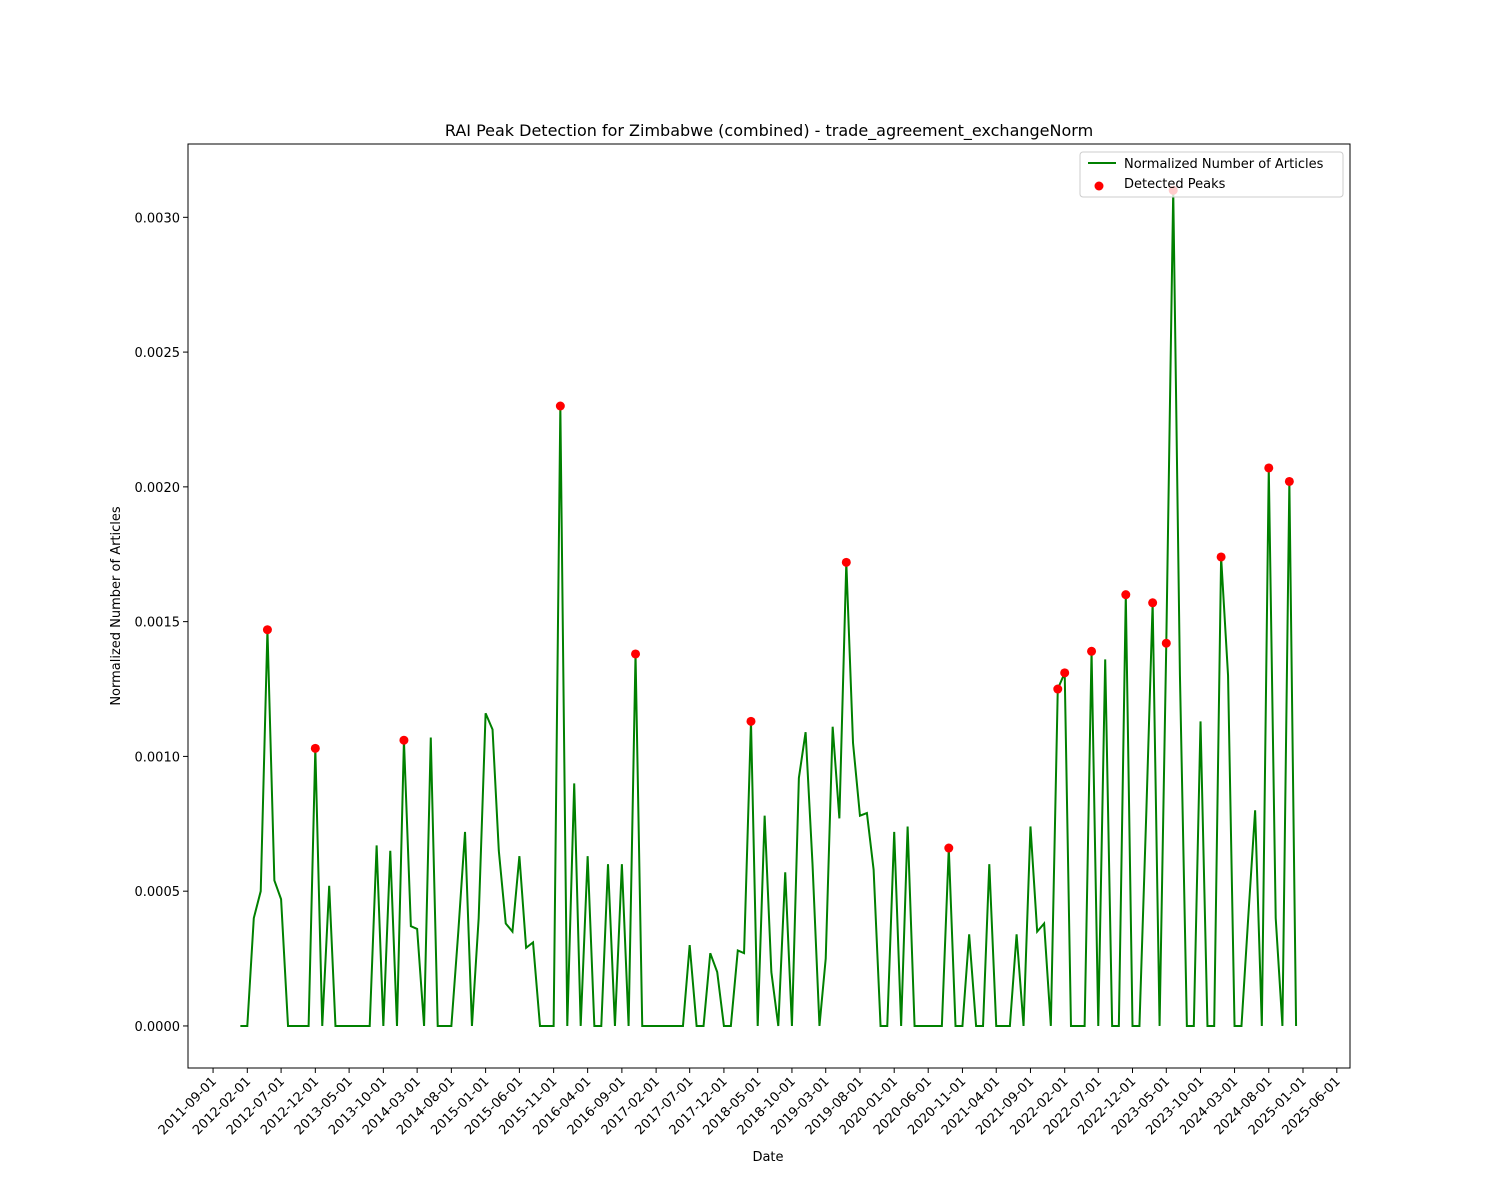  What do you see at coordinates (767, 1157) in the screenshot?
I see `x-axis-label: Date` at bounding box center [767, 1157].